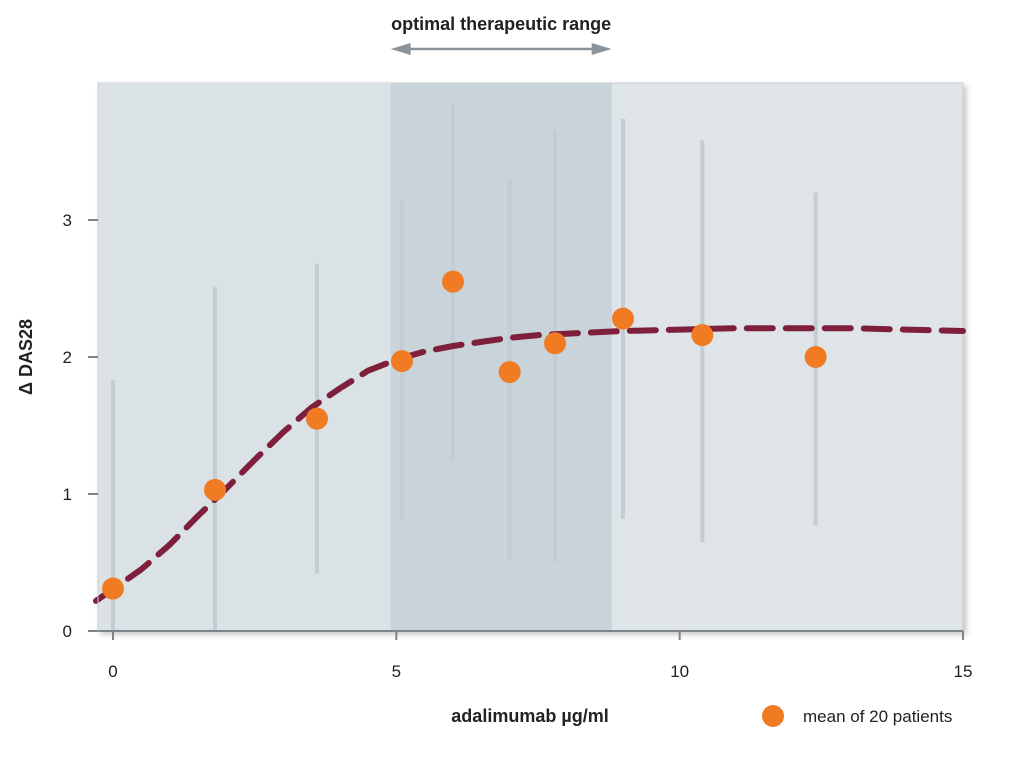 This screenshot has width=1024, height=762. I want to click on x-tick-label-1: 5, so click(396, 671).